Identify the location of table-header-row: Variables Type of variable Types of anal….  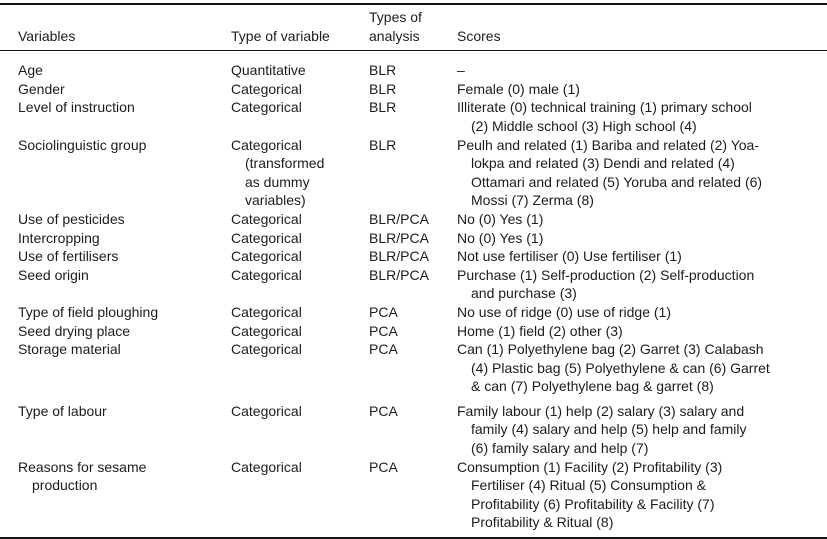
(413, 28).